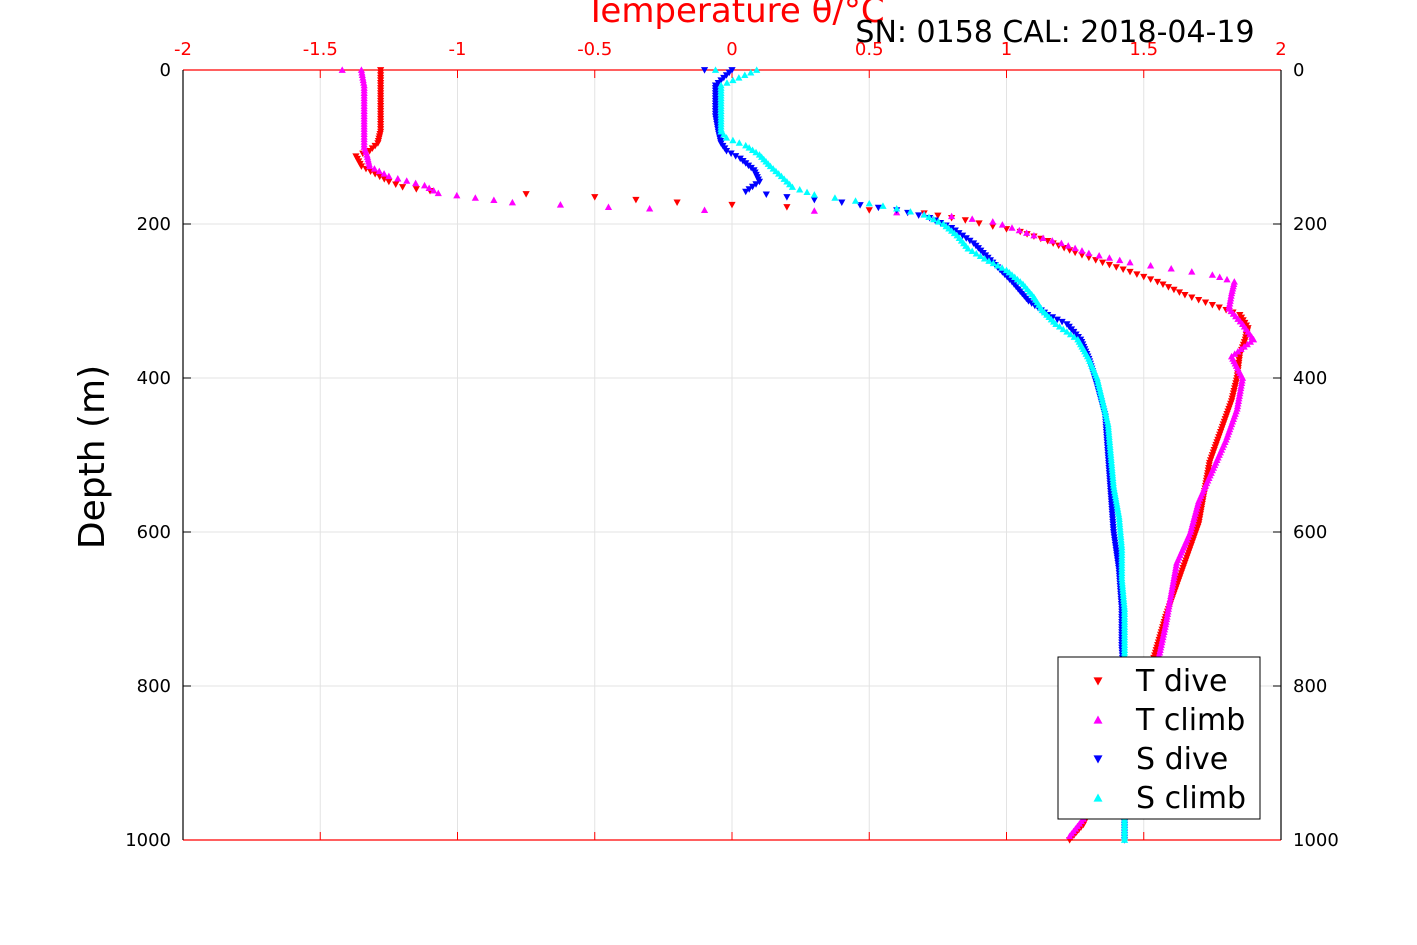 This screenshot has height=945, width=1417. I want to click on y-tick-label-left: 1000, so click(148, 840).